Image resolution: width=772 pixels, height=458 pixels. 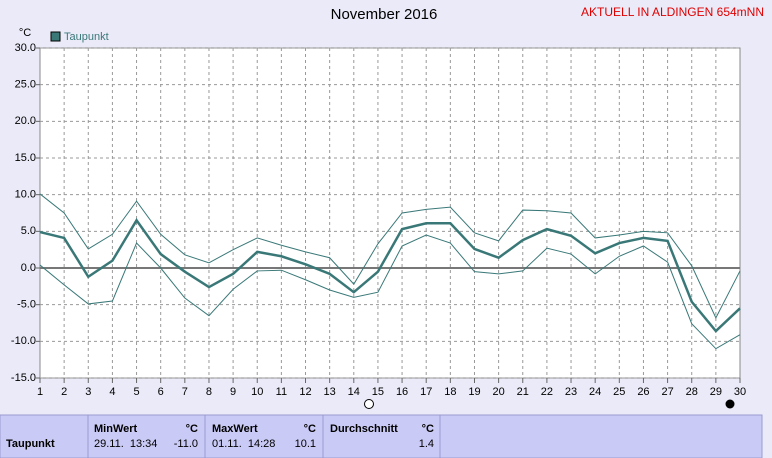 I want to click on x-tick-label: 24, so click(x=595, y=392).